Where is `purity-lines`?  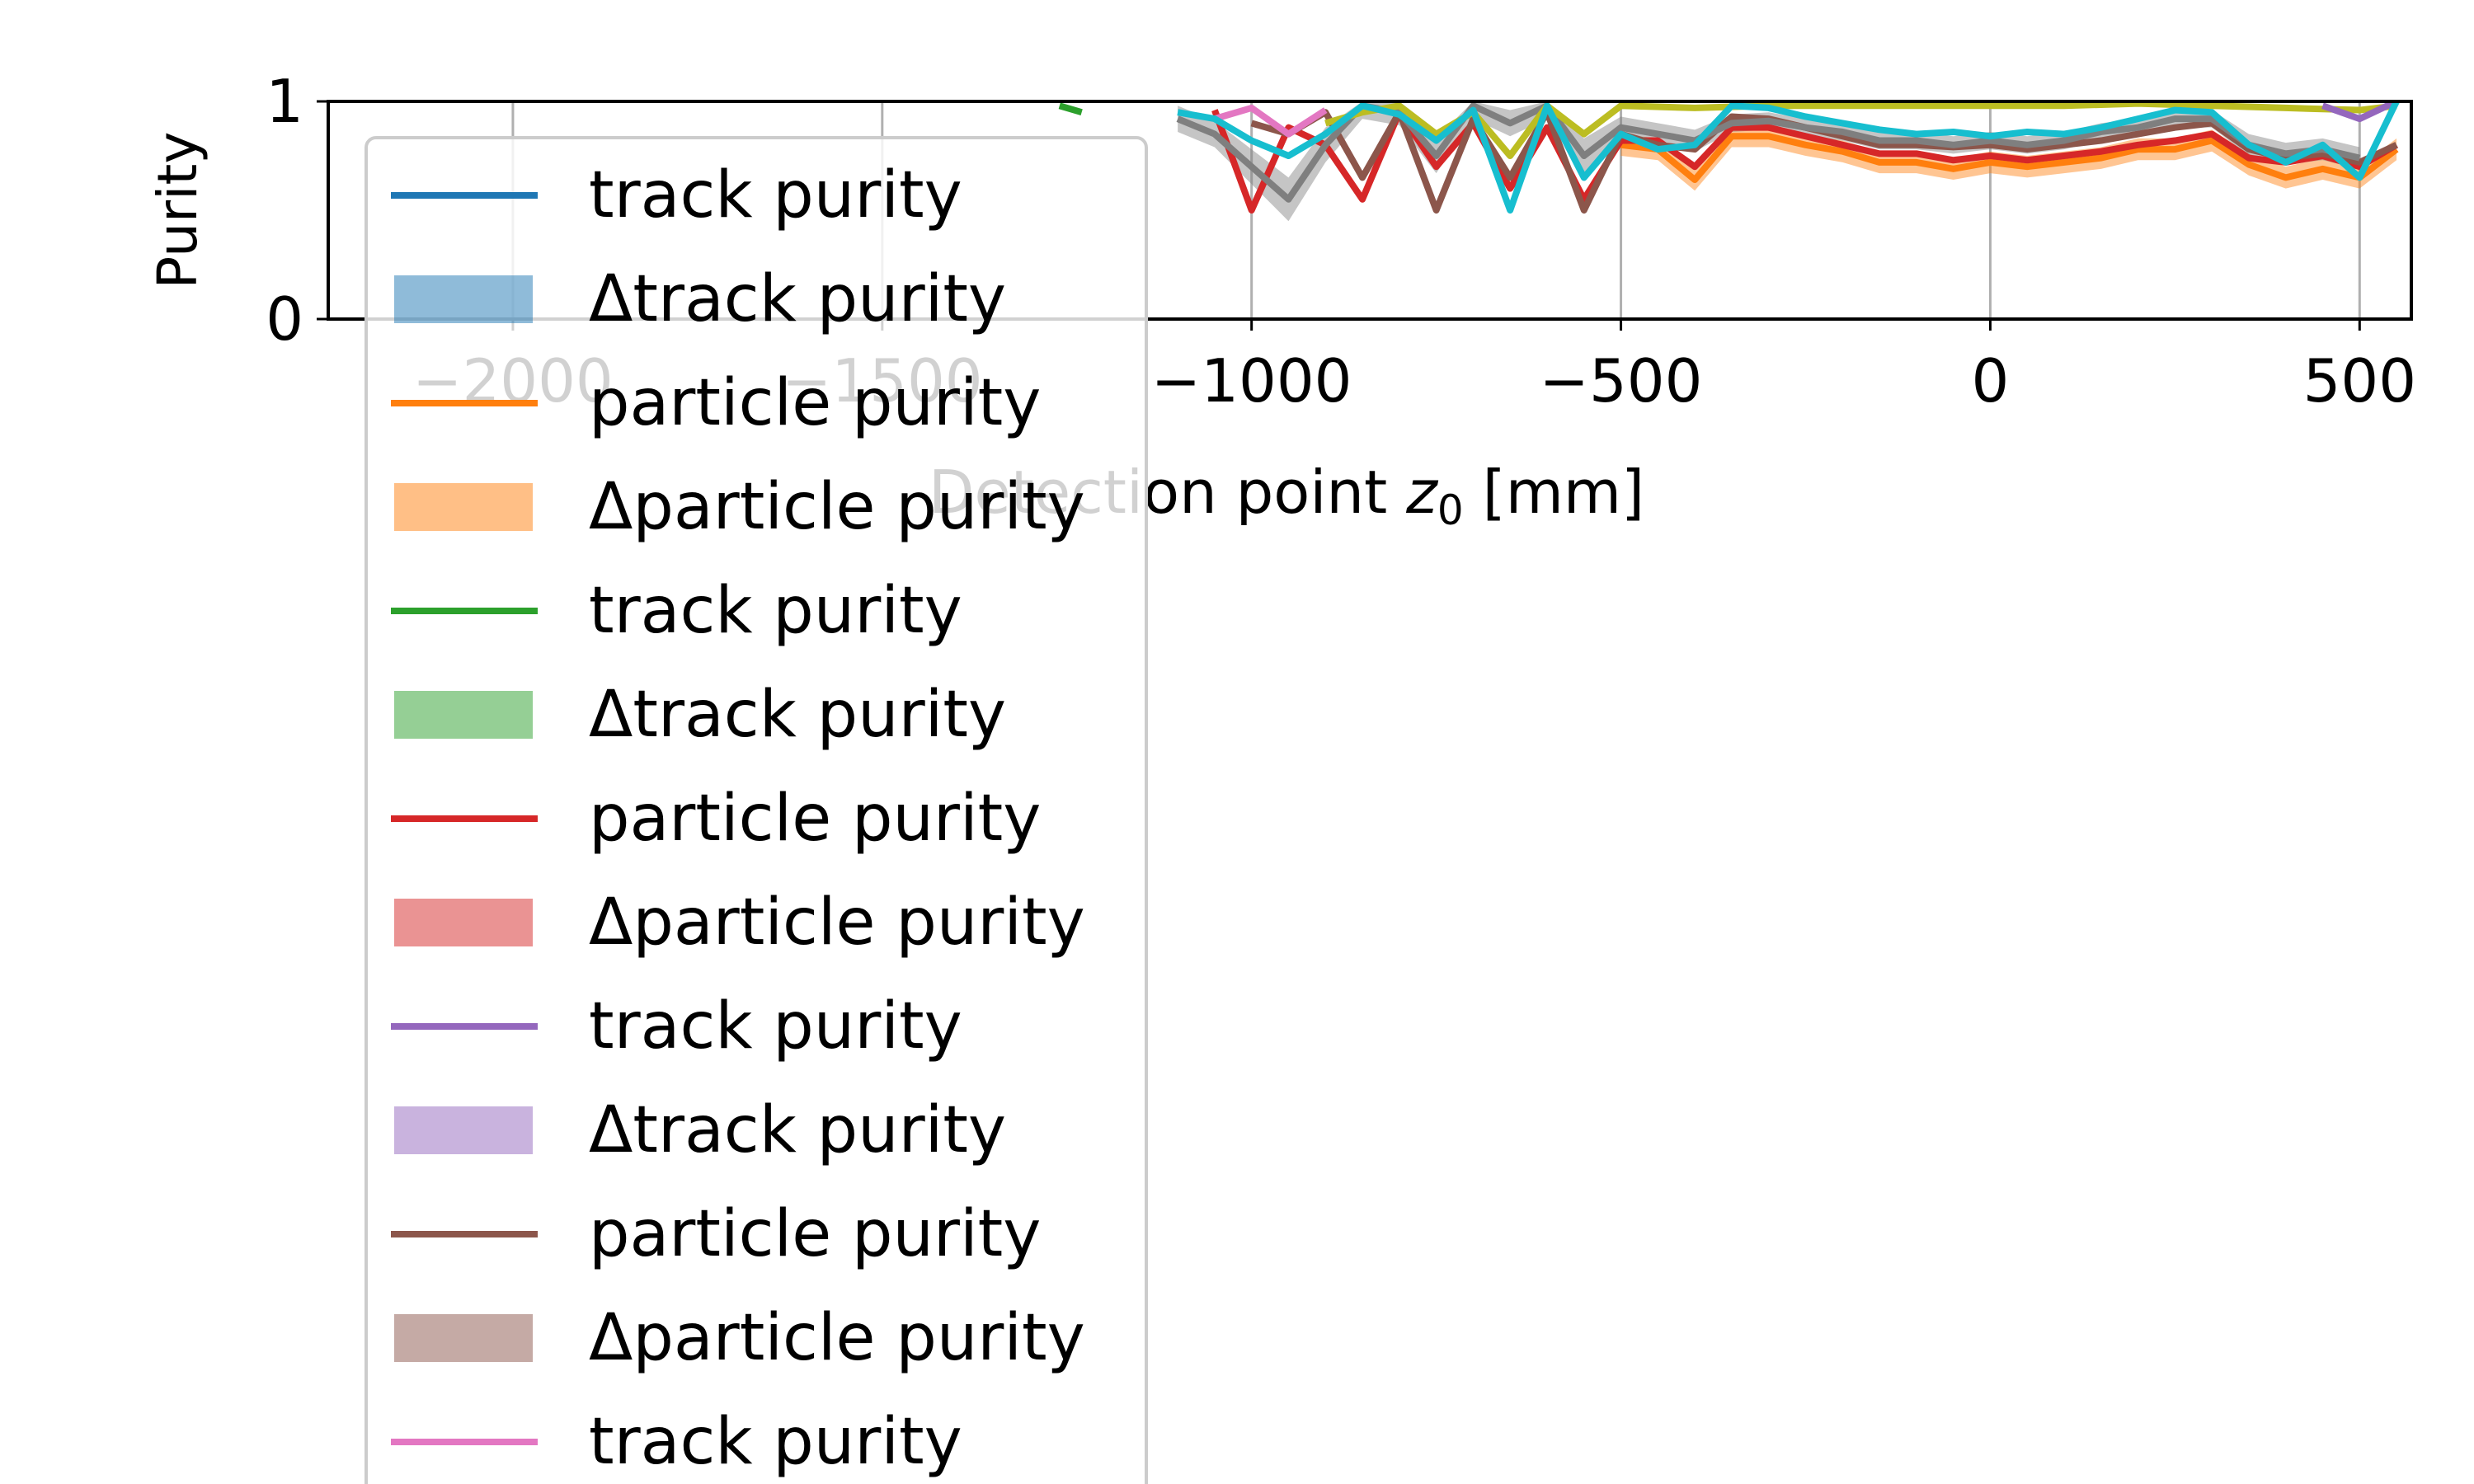 purity-lines is located at coordinates (1729, 157).